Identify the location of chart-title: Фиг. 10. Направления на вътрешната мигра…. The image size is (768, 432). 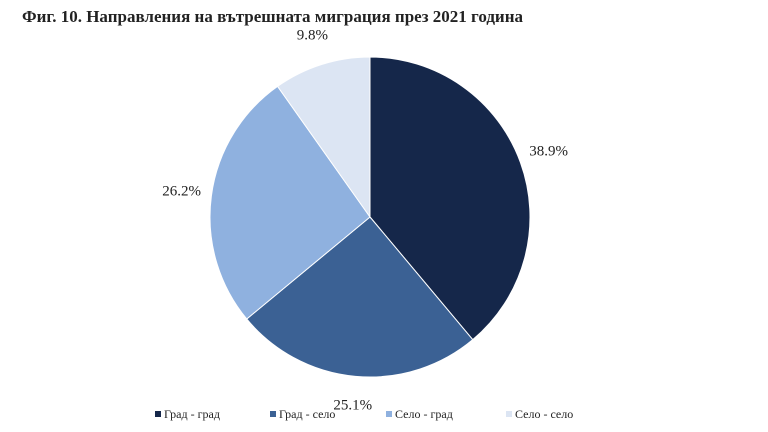
(273, 16).